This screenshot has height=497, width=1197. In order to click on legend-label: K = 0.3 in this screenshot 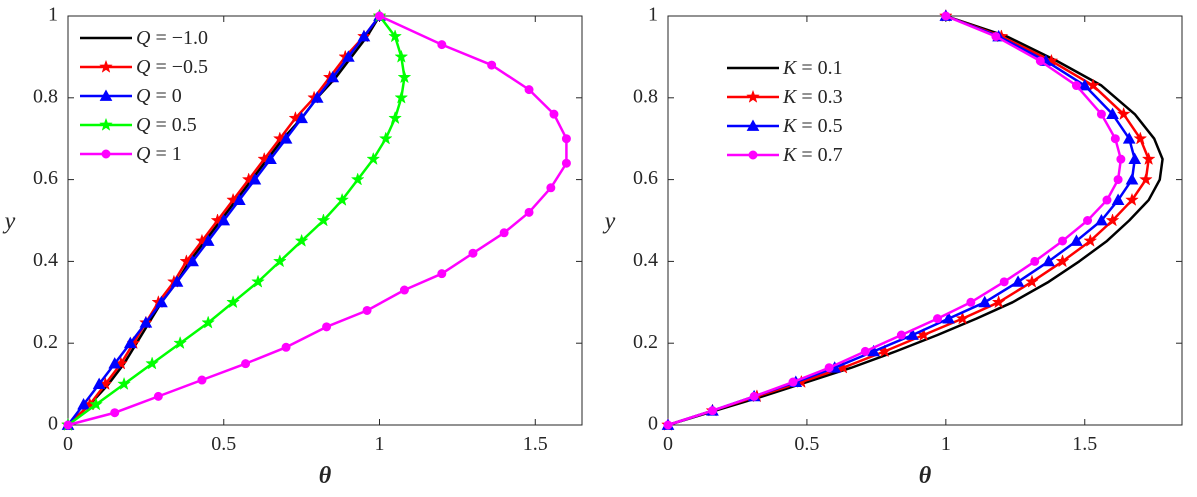, I will do `click(812, 97)`.